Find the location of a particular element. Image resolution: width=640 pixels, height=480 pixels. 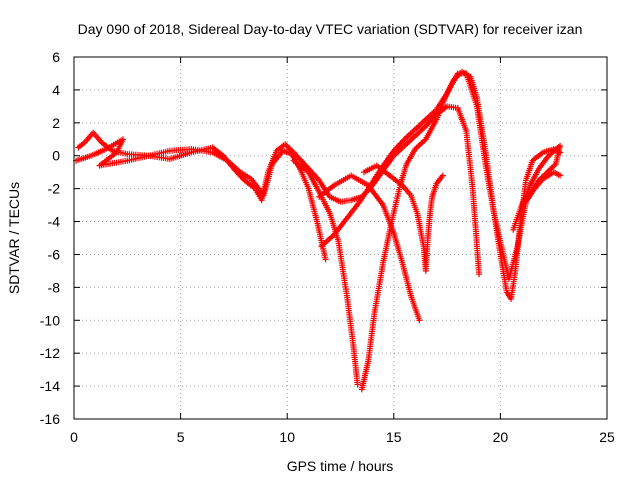

series-track-b is located at coordinates (201, 199).